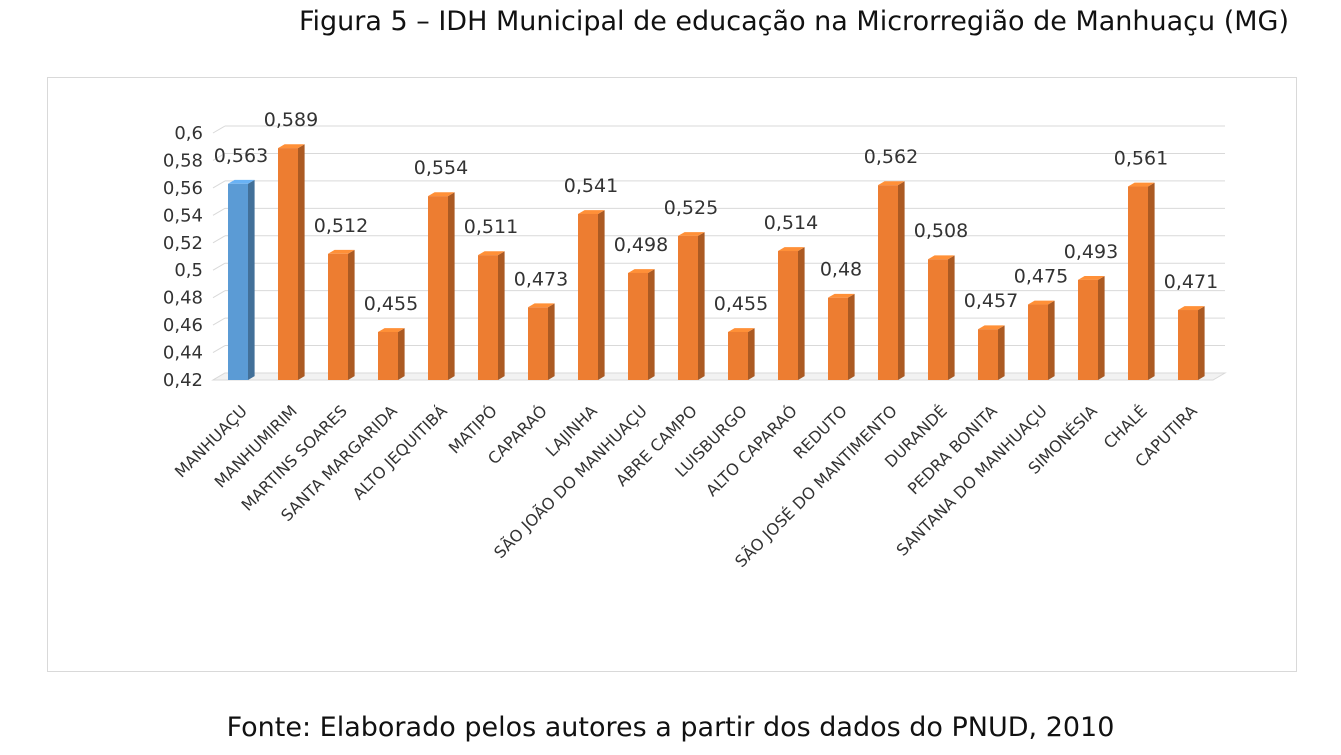 The height and width of the screenshot is (755, 1341). Describe the element at coordinates (952, 449) in the screenshot. I see `x-category-label: PEDRA BONITA` at that location.